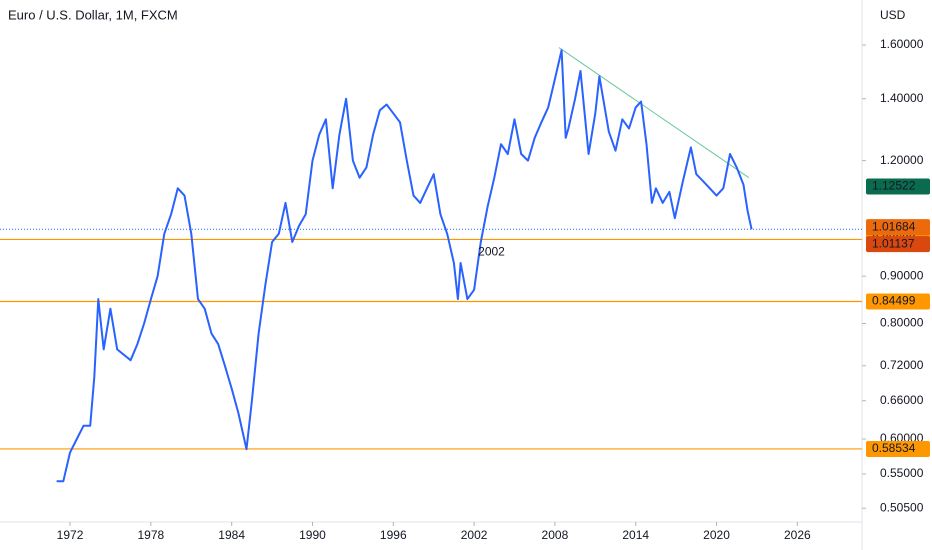 Image resolution: width=932 pixels, height=550 pixels. I want to click on trendline, so click(654, 113).